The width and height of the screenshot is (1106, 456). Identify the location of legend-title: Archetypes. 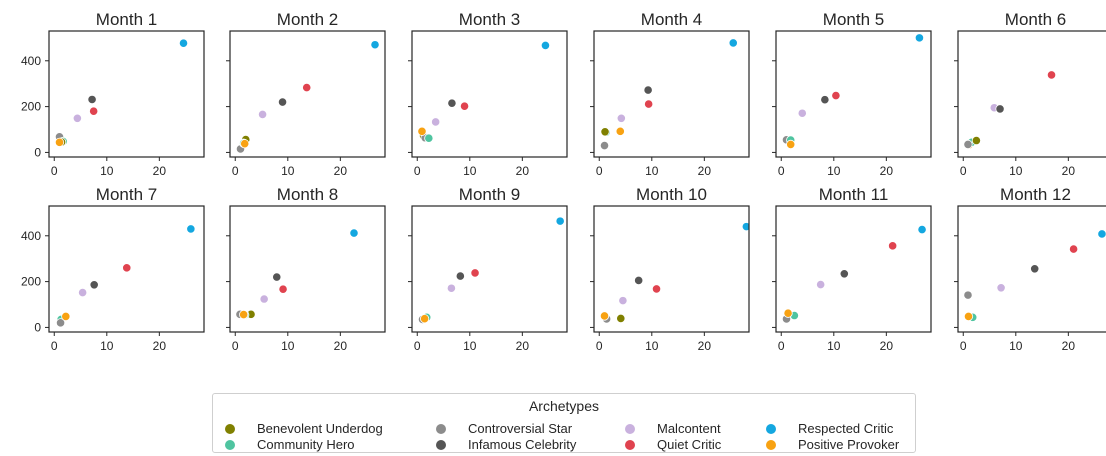
(564, 406).